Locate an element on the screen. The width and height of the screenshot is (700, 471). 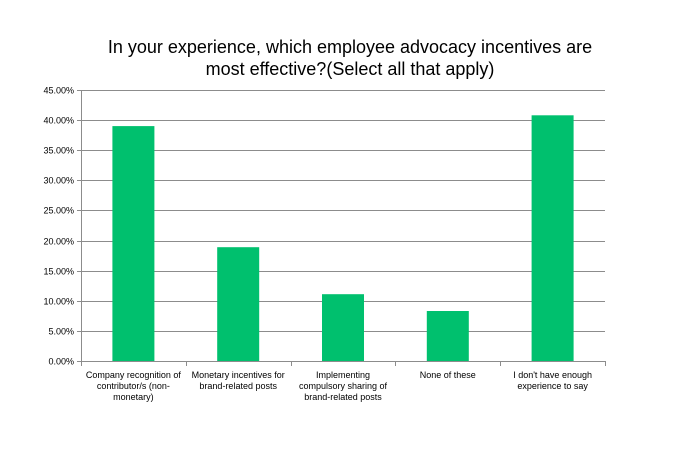
y-tick-label: 45.00% is located at coordinates (58, 91).